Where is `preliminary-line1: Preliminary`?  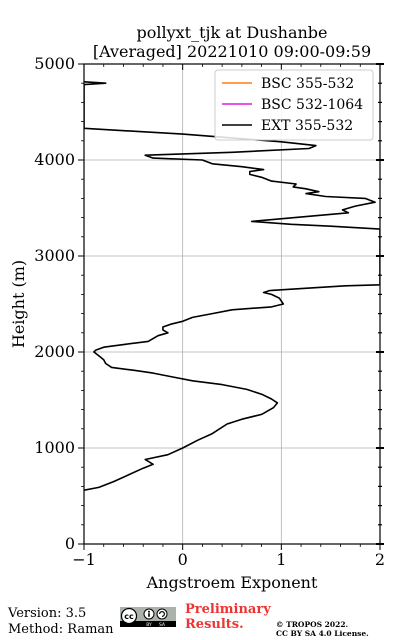 preliminary-line1: Preliminary is located at coordinates (228, 609).